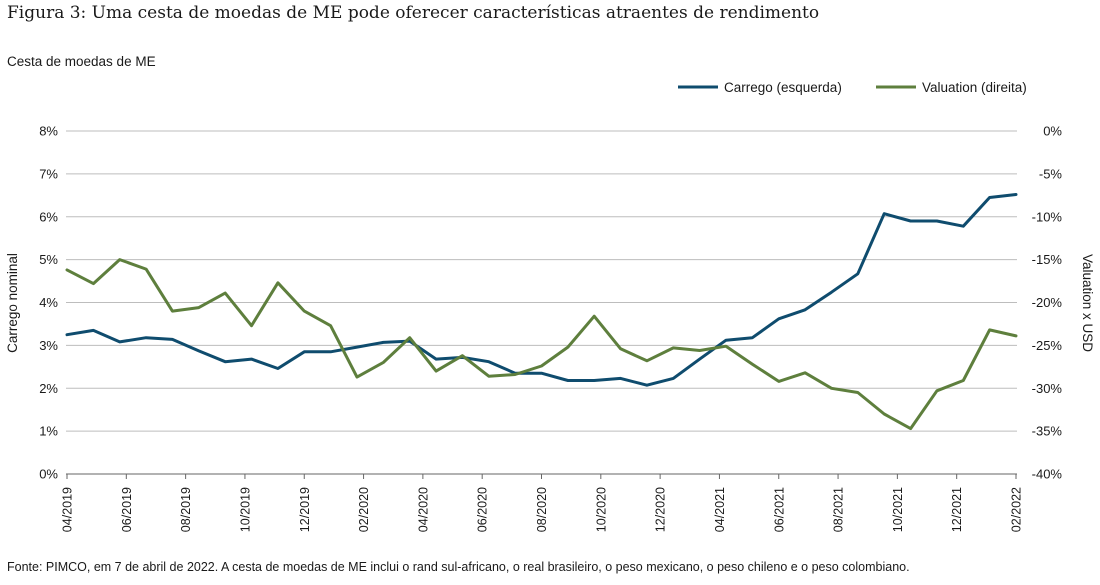 The width and height of the screenshot is (1100, 585). What do you see at coordinates (245, 509) in the screenshot?
I see `x-tick-label: 10/2019` at bounding box center [245, 509].